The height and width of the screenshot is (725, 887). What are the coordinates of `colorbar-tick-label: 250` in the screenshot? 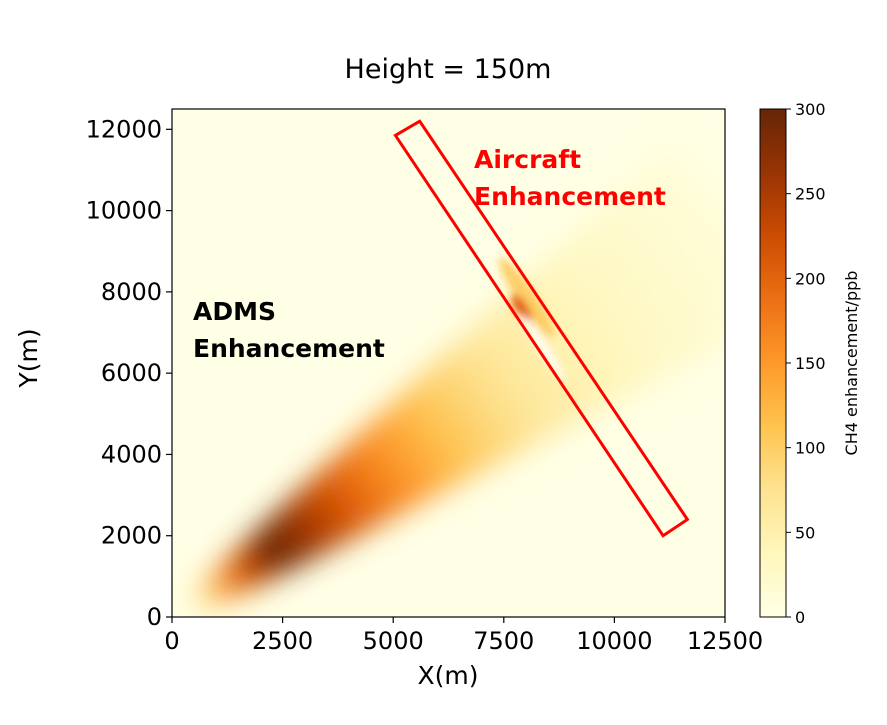 It's located at (810, 194).